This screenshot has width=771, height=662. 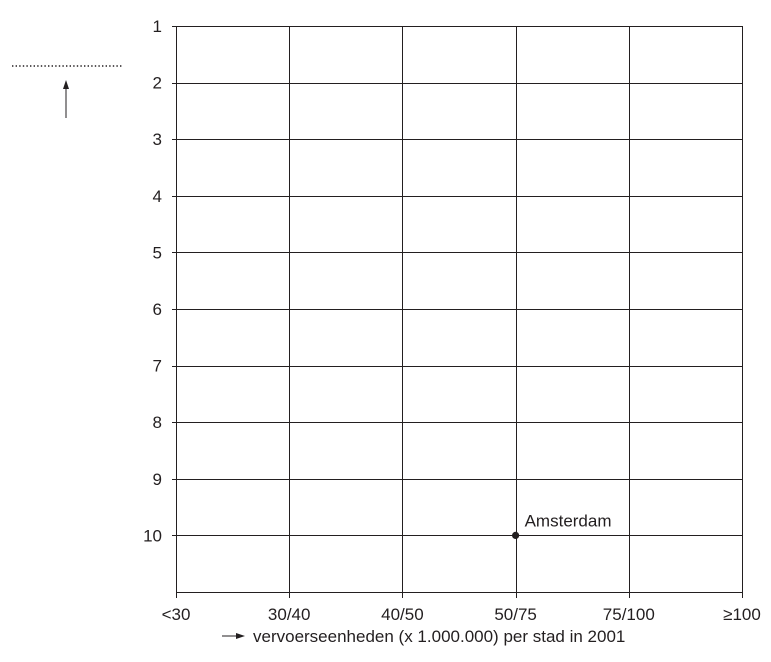 I want to click on y-tick-label: 1, so click(x=157, y=26).